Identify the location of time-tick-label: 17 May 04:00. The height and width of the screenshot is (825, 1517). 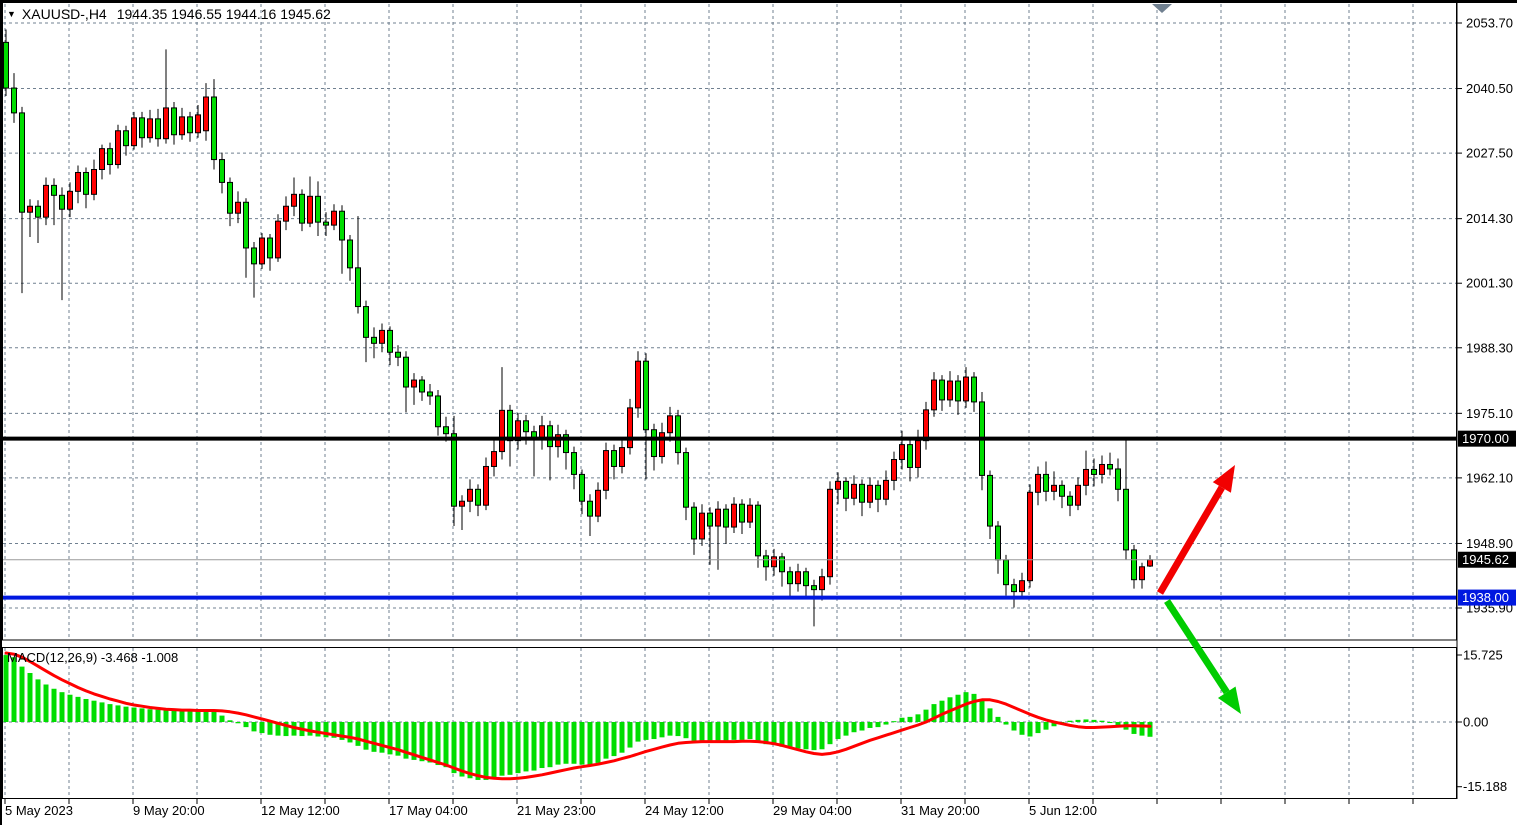
(428, 810).